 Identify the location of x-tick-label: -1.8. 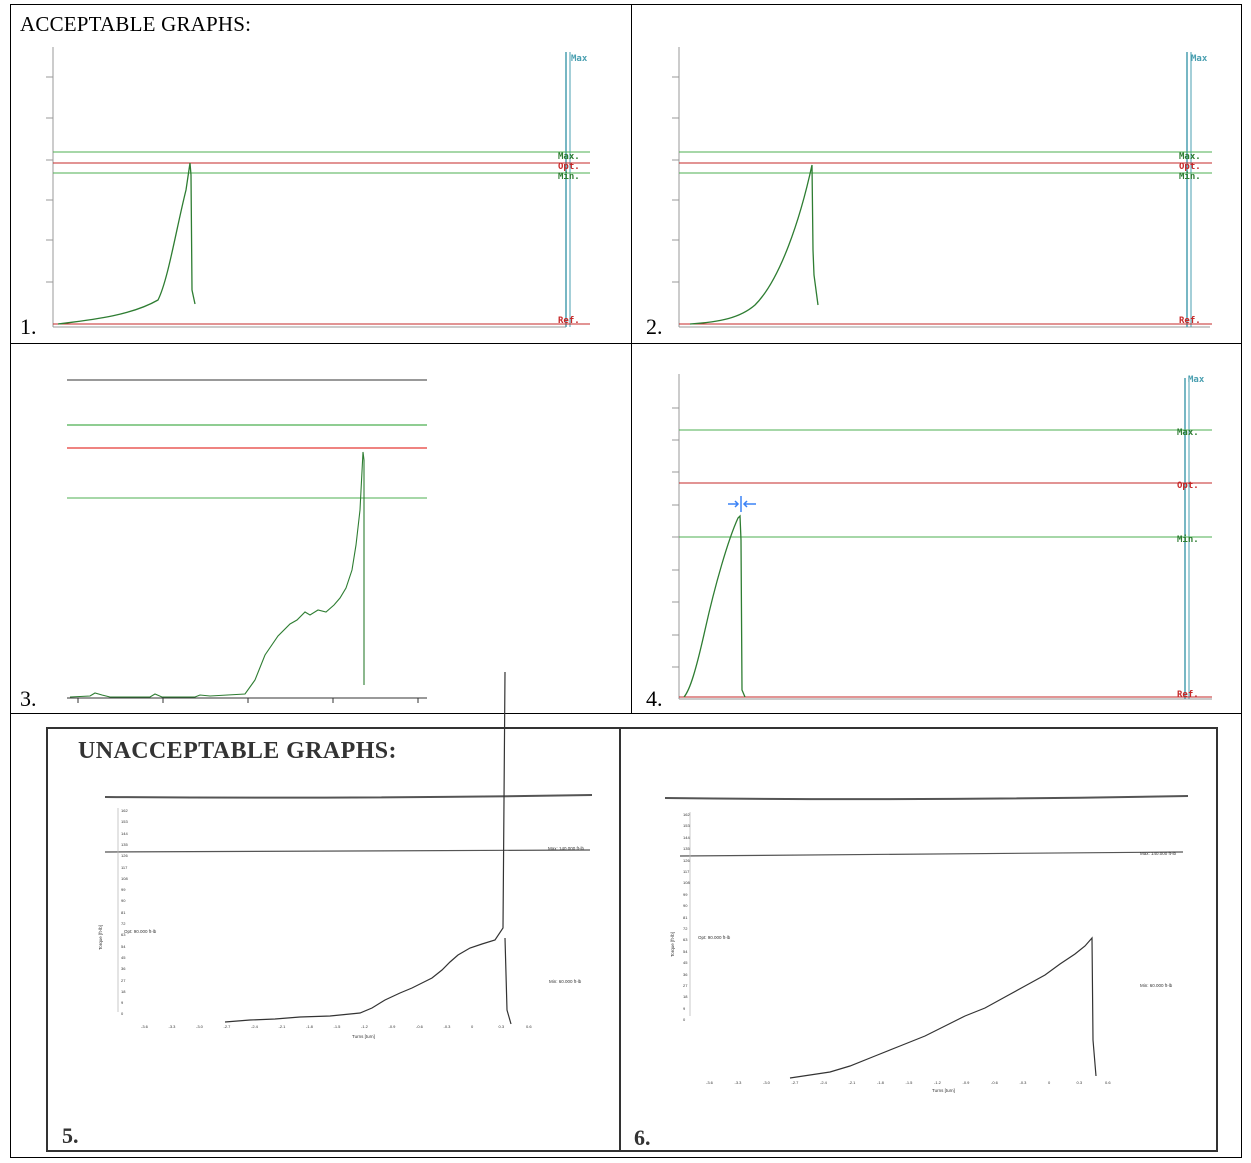
(309, 1026).